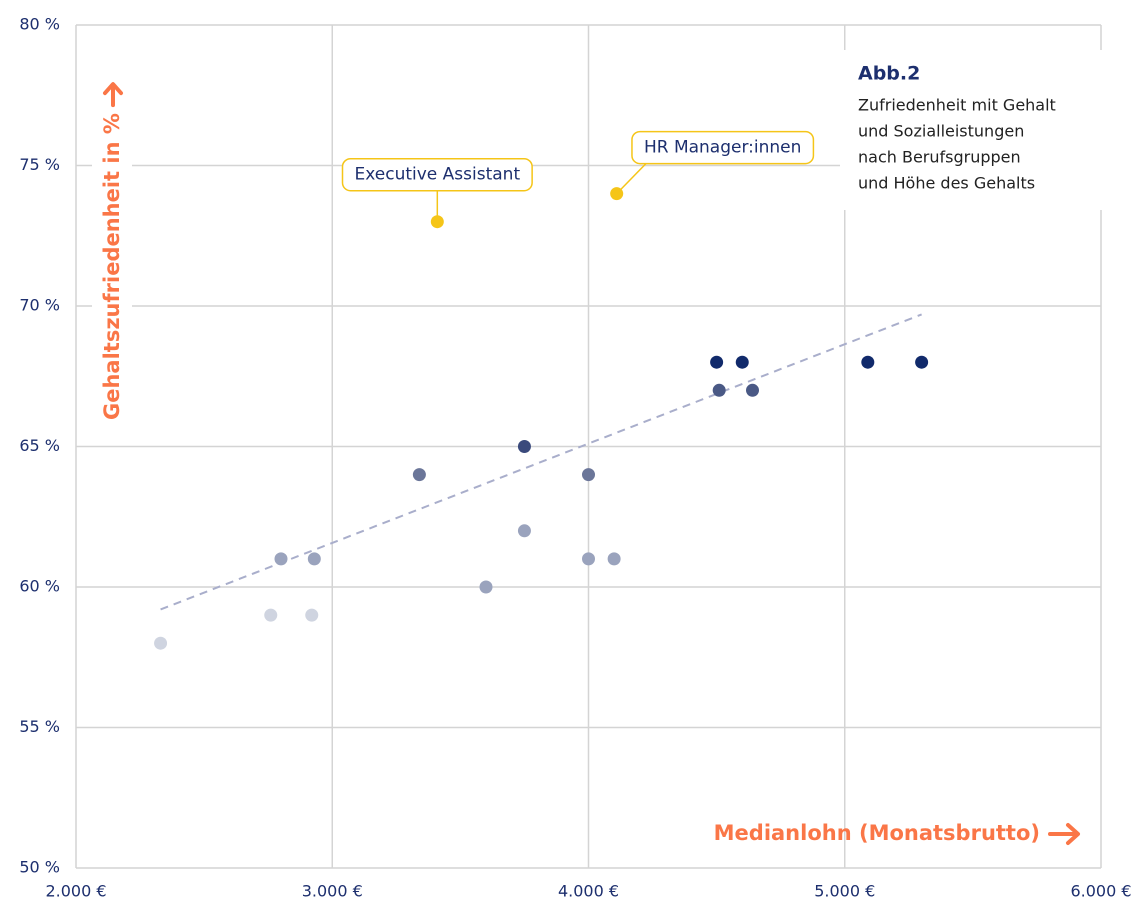  I want to click on x-tick-label: 5.000 €, so click(844, 891).